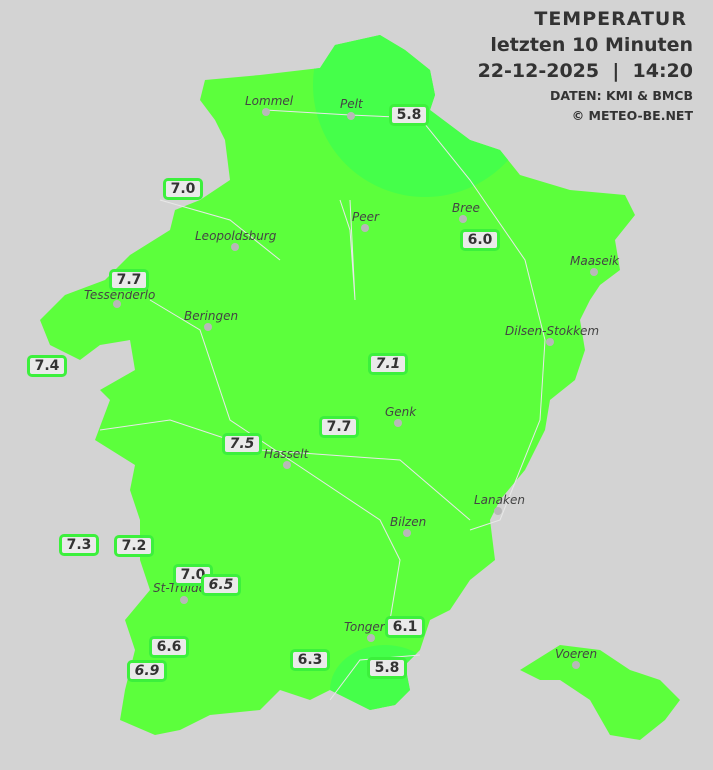 The width and height of the screenshot is (713, 770). Describe the element at coordinates (499, 500) in the screenshot. I see `city-label: Lanaken` at that location.